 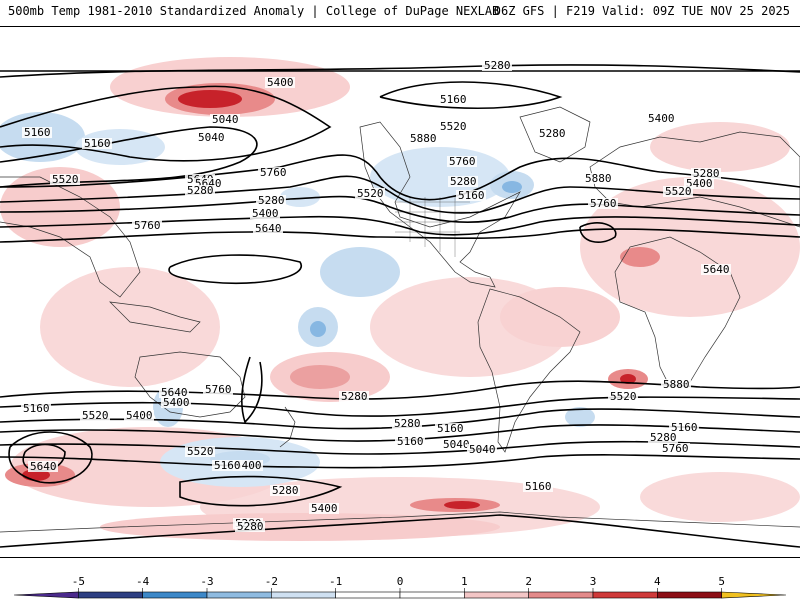 What do you see at coordinates (78, 581) in the screenshot?
I see `colorbar-tick-label: -5` at bounding box center [78, 581].